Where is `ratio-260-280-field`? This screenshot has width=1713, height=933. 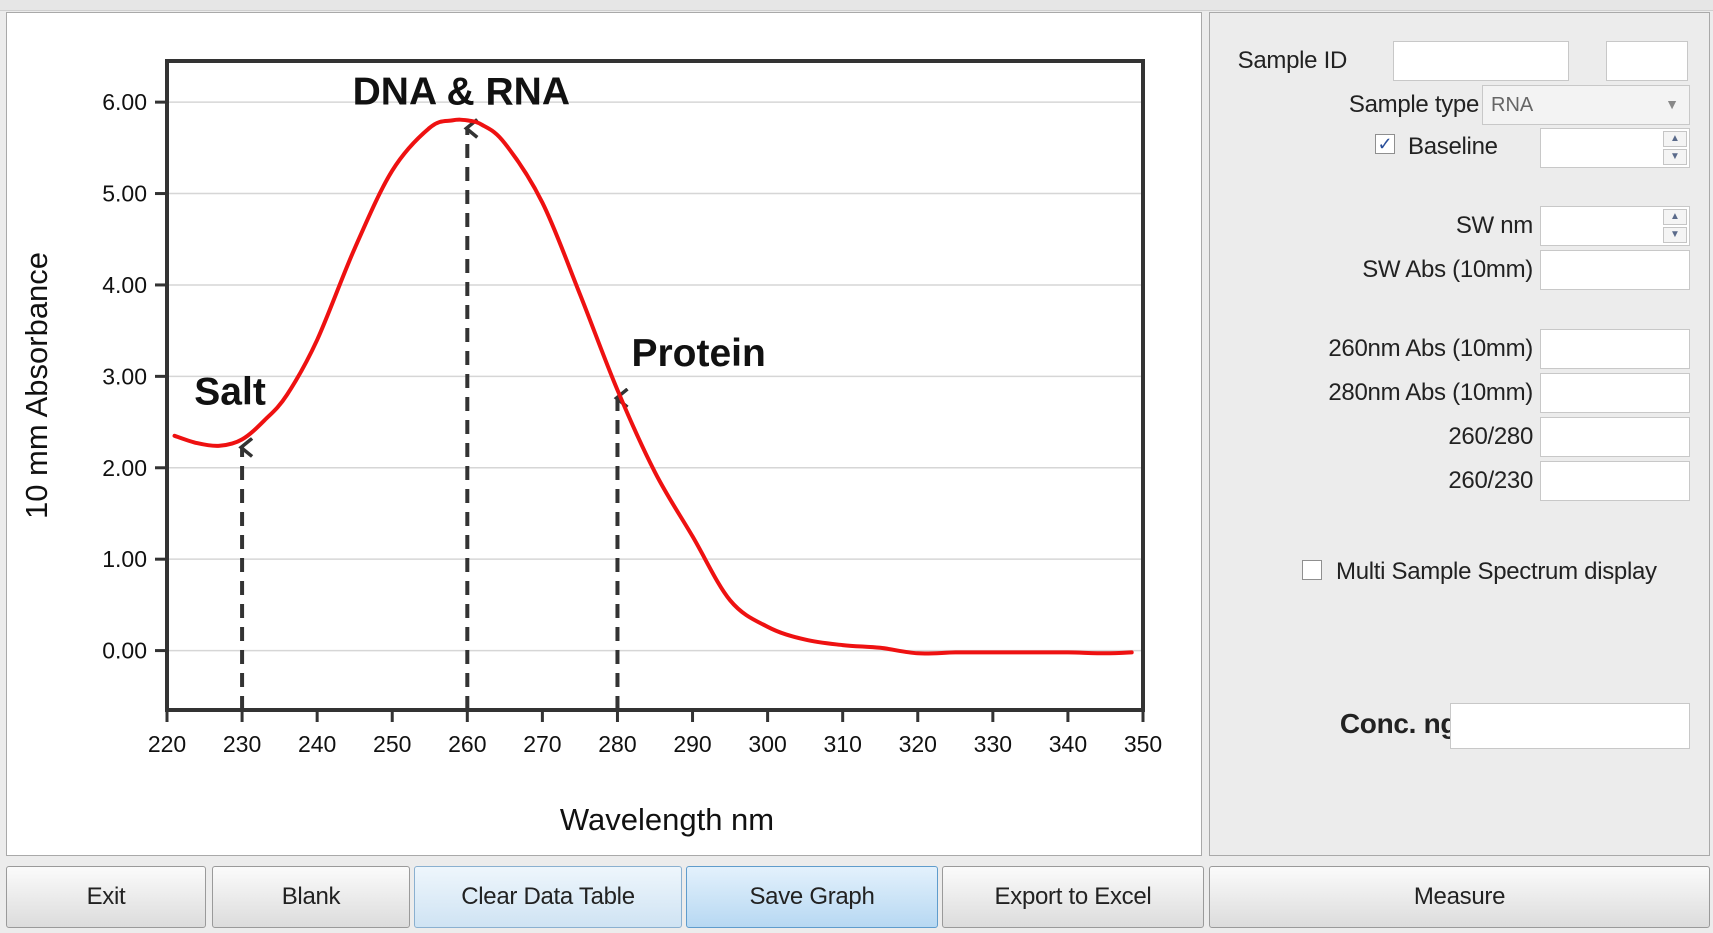 ratio-260-280-field is located at coordinates (1615, 437).